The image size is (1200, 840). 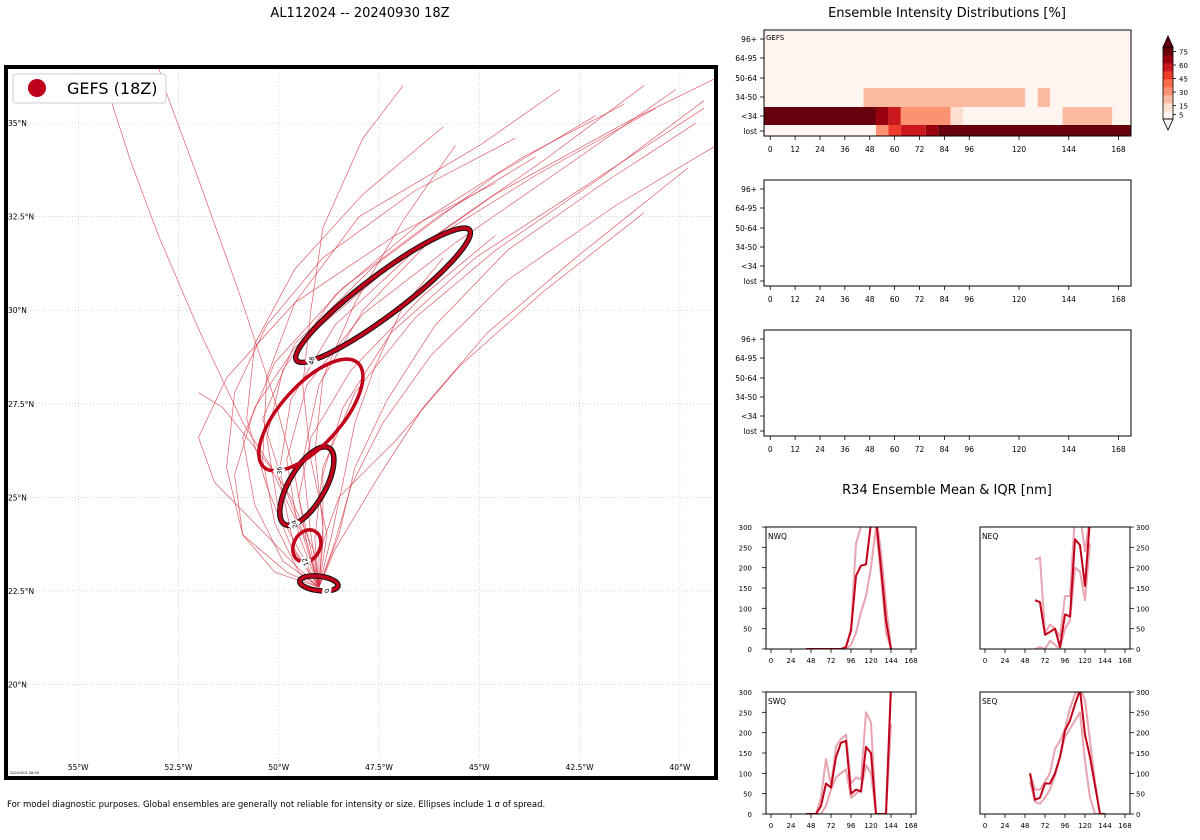 I want to click on colorbar-tick-label: 5, so click(x=1181, y=116).